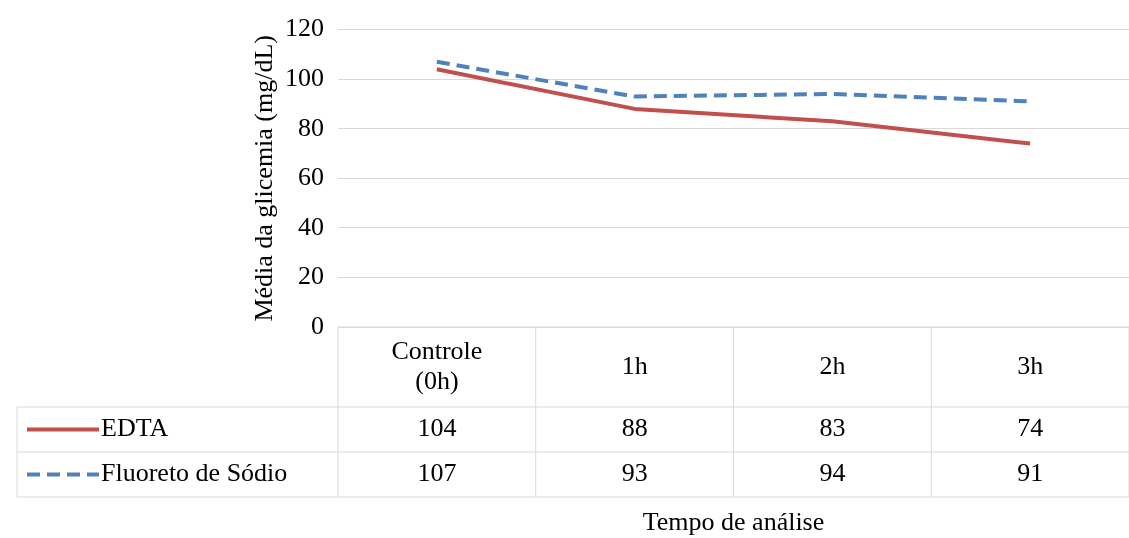 The width and height of the screenshot is (1129, 538). Describe the element at coordinates (311, 177) in the screenshot. I see `y-tick-label: 60` at that location.